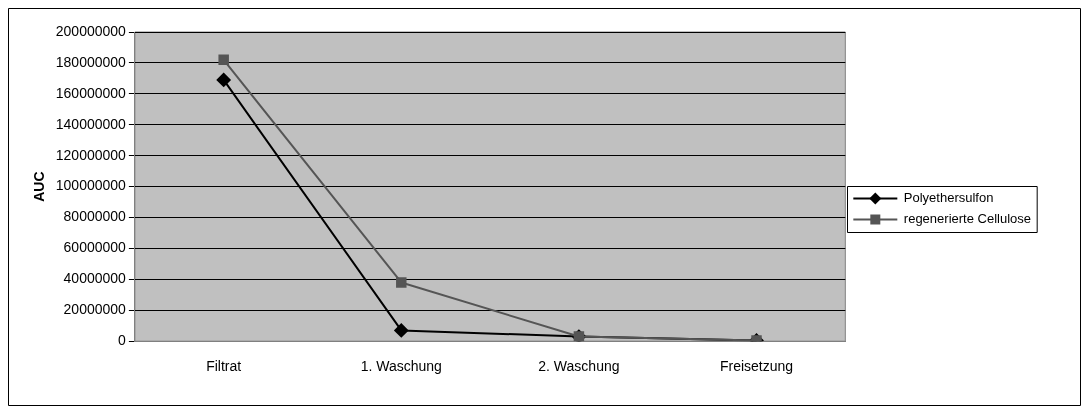 The width and height of the screenshot is (1089, 414). What do you see at coordinates (91, 185) in the screenshot?
I see `y-tick-label: 100000000` at bounding box center [91, 185].